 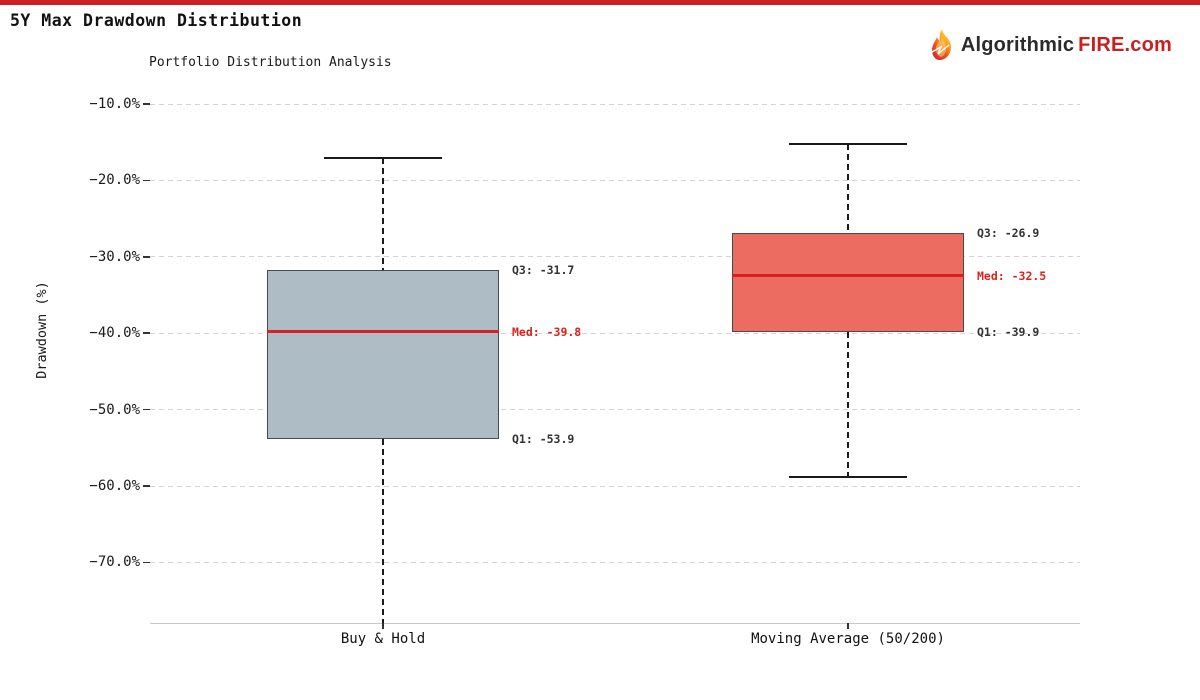 What do you see at coordinates (156, 20) in the screenshot?
I see `page-title: 5Y Max Drawdown Distribution` at bounding box center [156, 20].